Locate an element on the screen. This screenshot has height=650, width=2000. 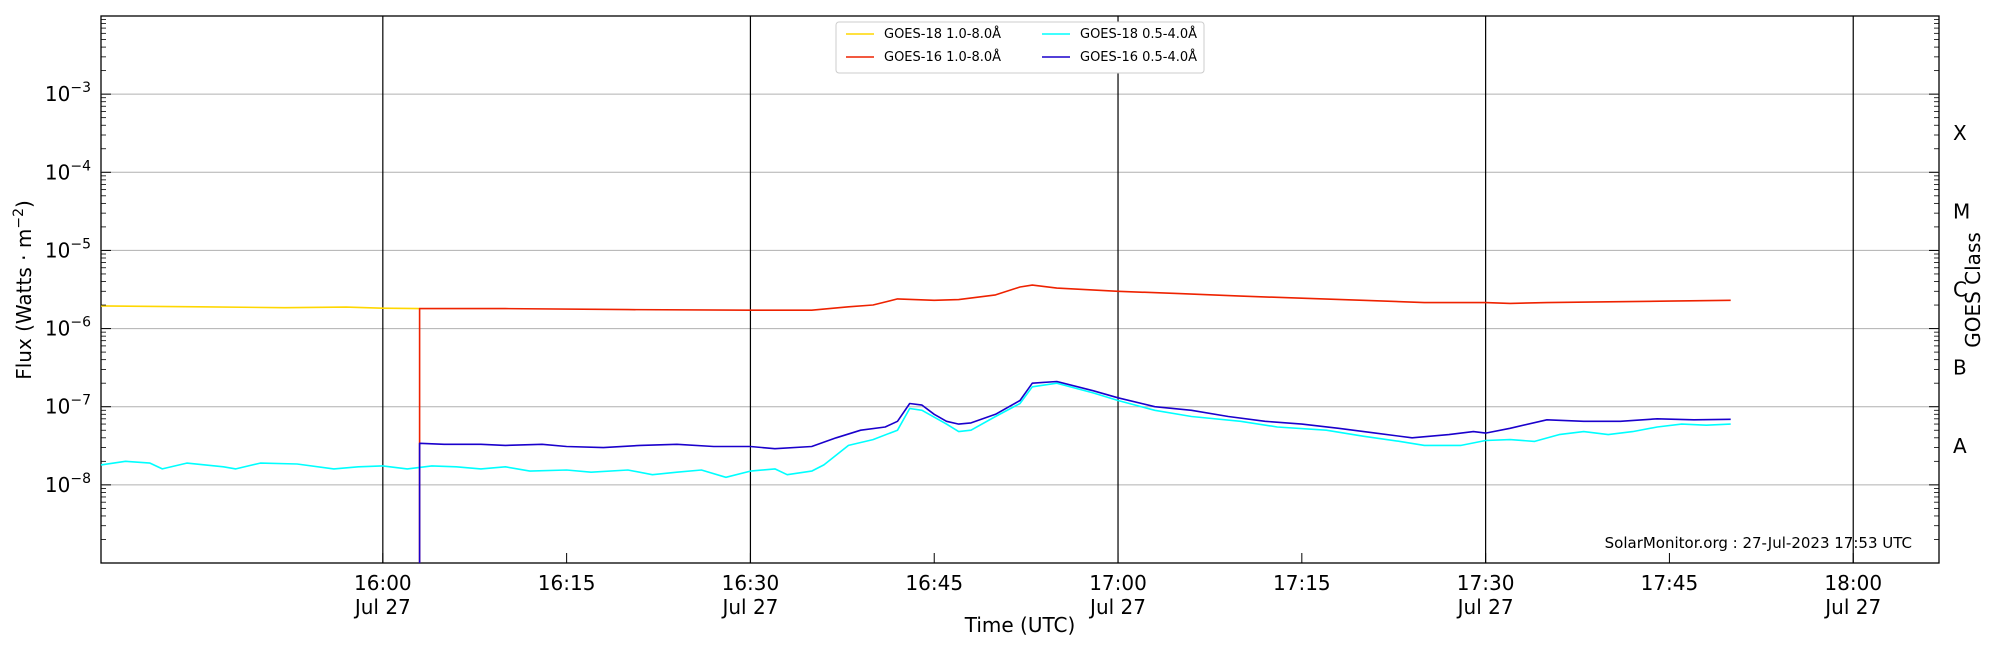
goes-class-label: C is located at coordinates (1960, 290).